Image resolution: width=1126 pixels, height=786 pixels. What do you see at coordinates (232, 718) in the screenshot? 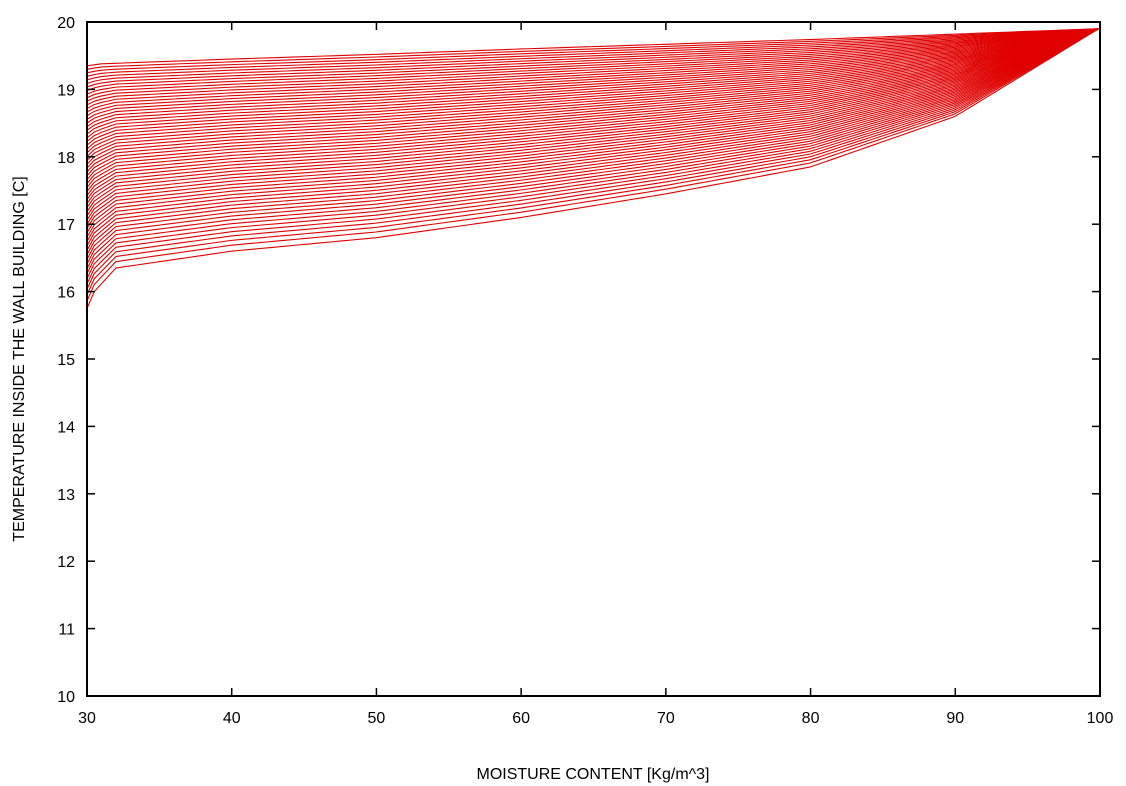
I see `x-tick-label: 40` at bounding box center [232, 718].